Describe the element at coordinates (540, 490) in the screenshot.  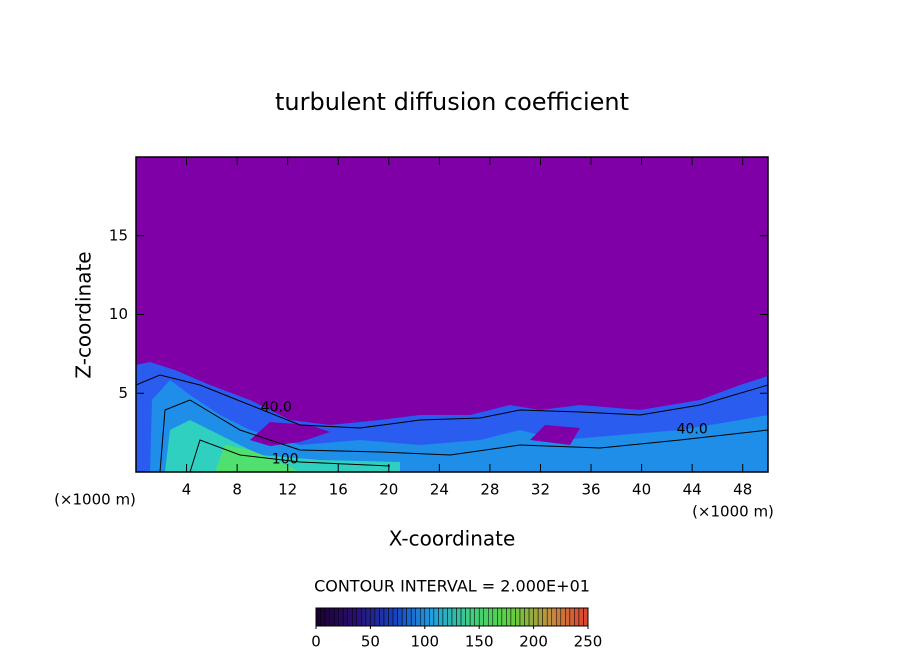
I see `x-tick-label: 32` at that location.